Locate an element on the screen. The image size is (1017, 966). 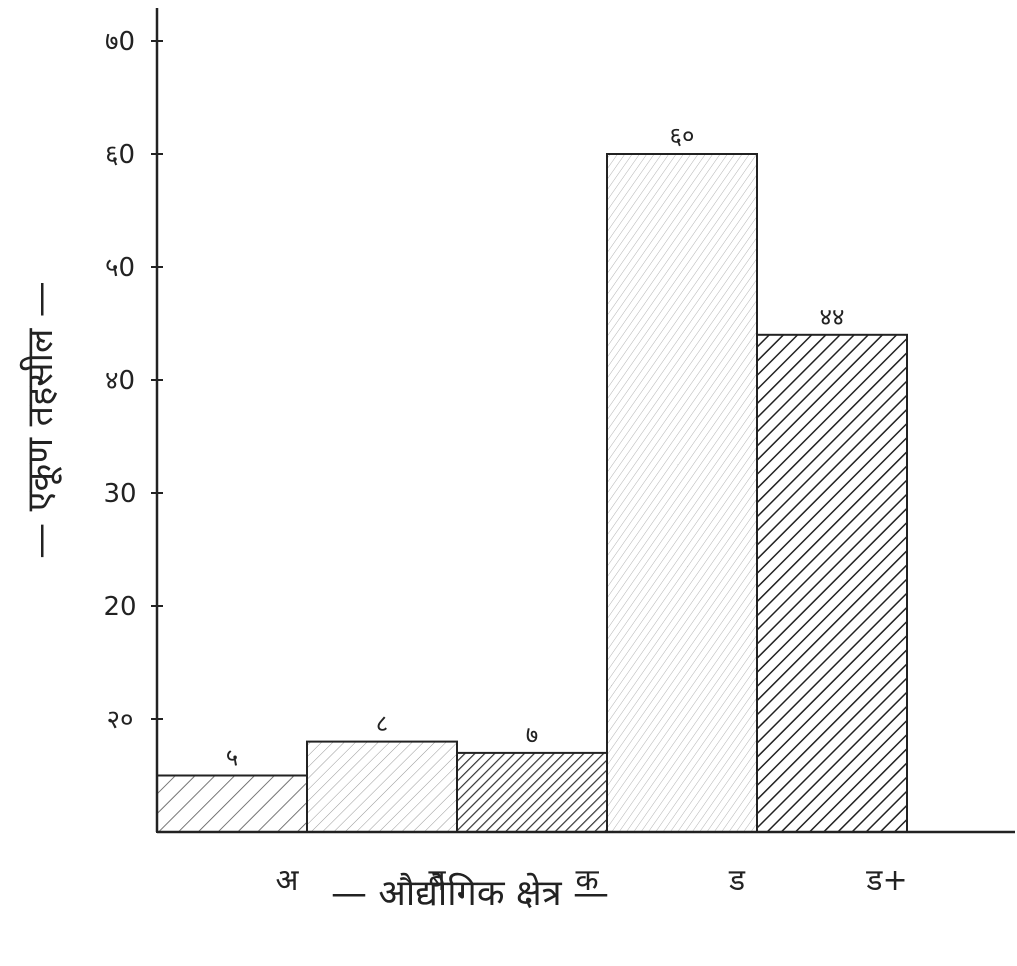
x-categories: अ ब क ड ड+ is located at coordinates (592, 880).